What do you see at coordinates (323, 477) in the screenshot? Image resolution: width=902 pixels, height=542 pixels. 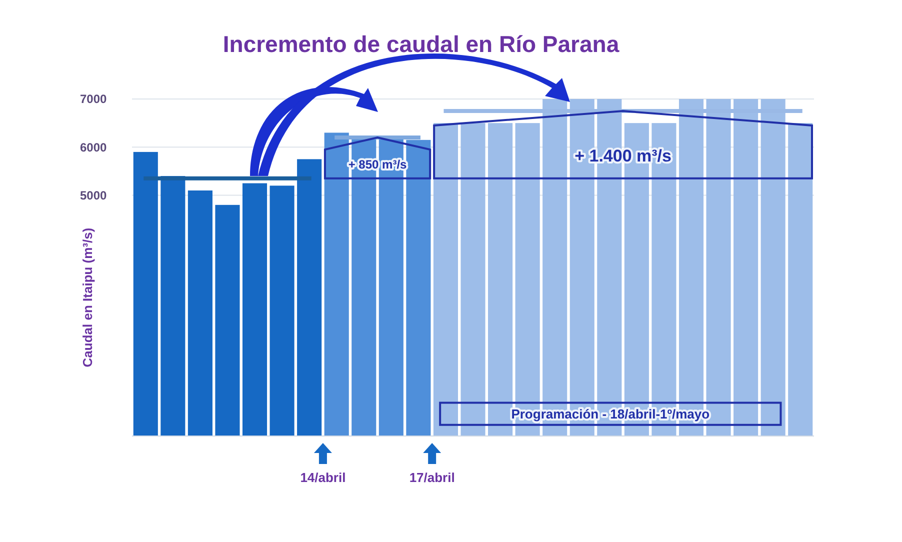 I see `text: 14/abril` at bounding box center [323, 477].